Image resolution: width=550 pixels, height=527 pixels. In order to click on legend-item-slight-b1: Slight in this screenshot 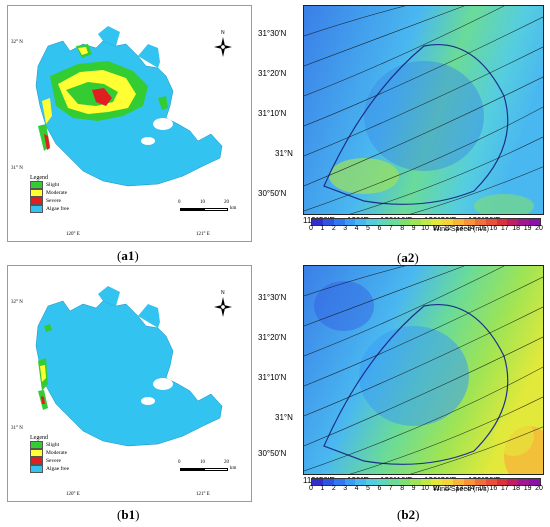, I will do `click(49, 445)`.